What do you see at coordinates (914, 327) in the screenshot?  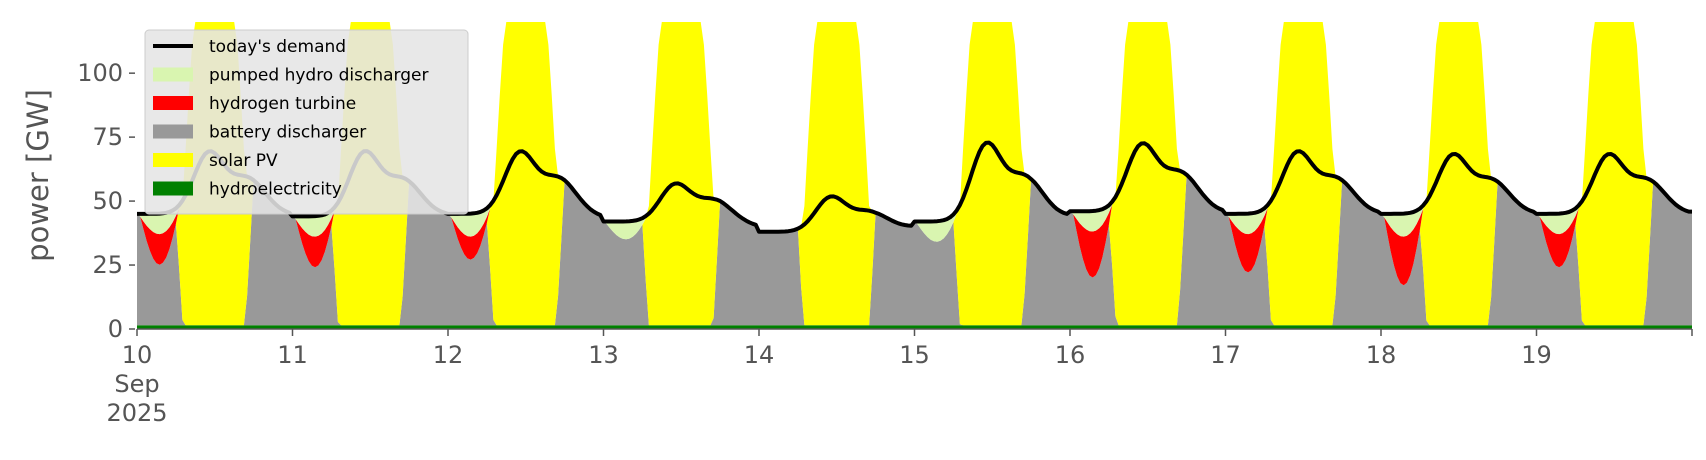 I see `area-hydroelectricity` at bounding box center [914, 327].